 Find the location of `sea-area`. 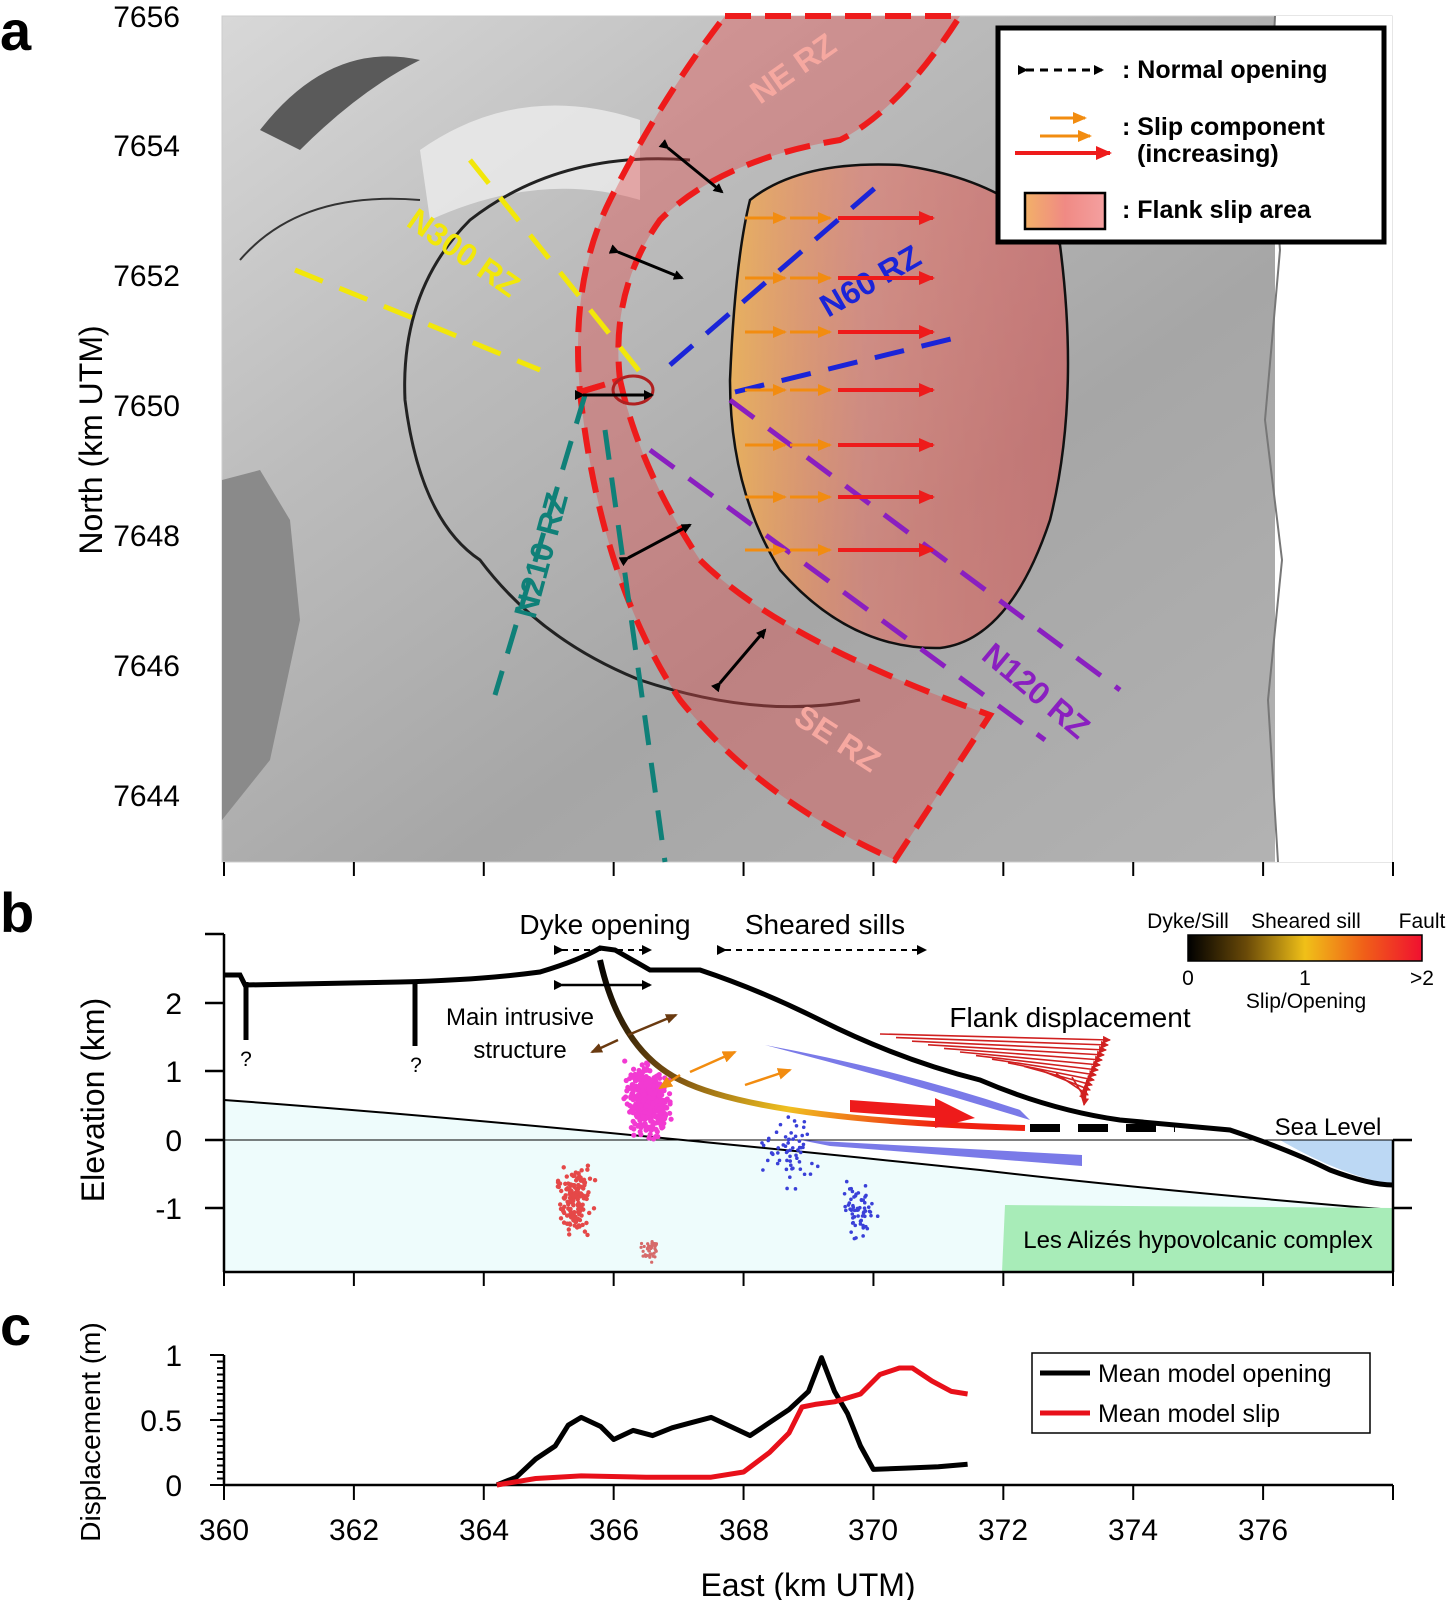

sea-area is located at coordinates (1336, 1162).